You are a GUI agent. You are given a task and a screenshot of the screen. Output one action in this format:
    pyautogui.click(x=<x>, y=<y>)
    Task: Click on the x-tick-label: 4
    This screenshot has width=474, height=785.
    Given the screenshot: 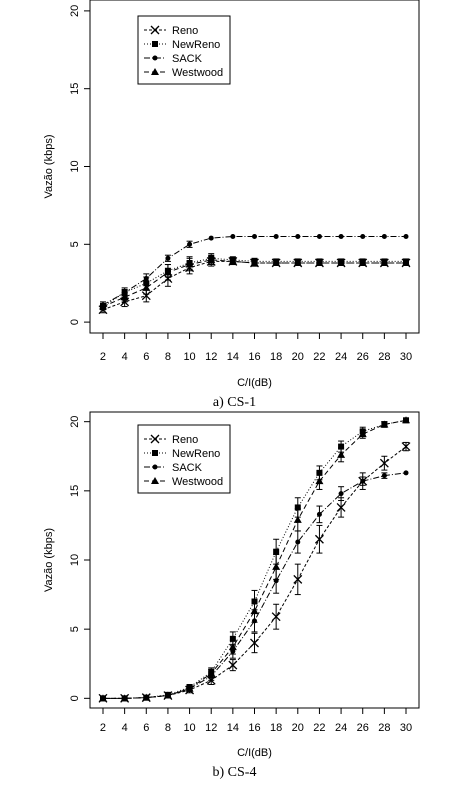 What is the action you would take?
    pyautogui.click(x=125, y=357)
    